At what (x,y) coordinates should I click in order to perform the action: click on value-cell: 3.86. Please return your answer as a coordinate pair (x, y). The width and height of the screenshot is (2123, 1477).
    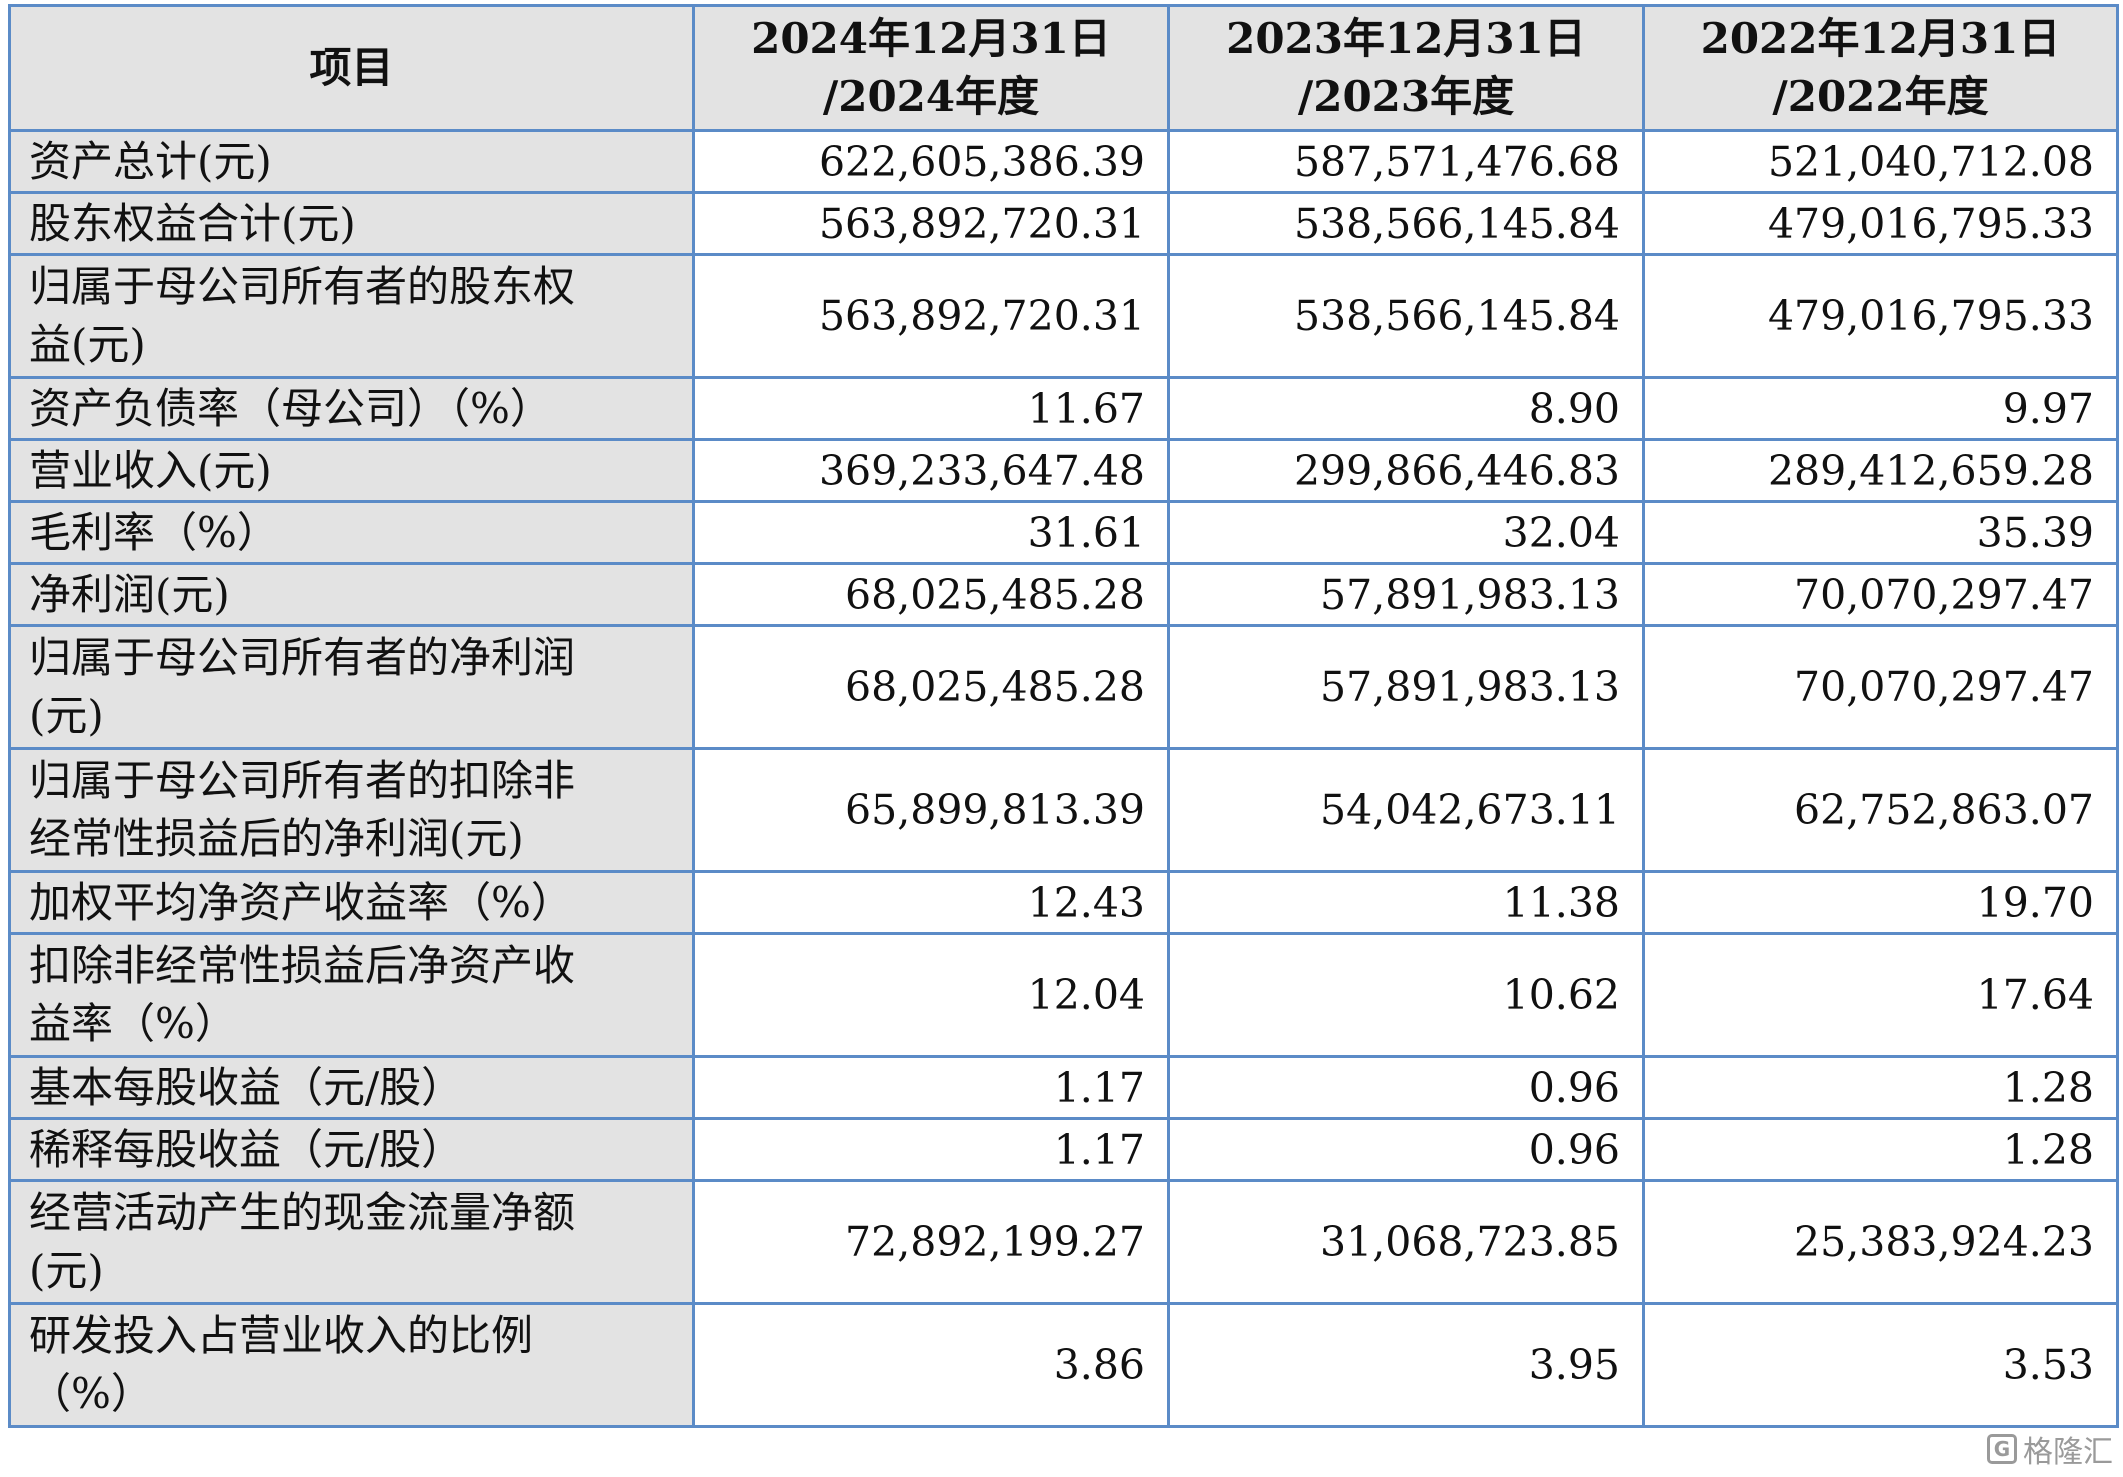
    Looking at the image, I should click on (931, 1365).